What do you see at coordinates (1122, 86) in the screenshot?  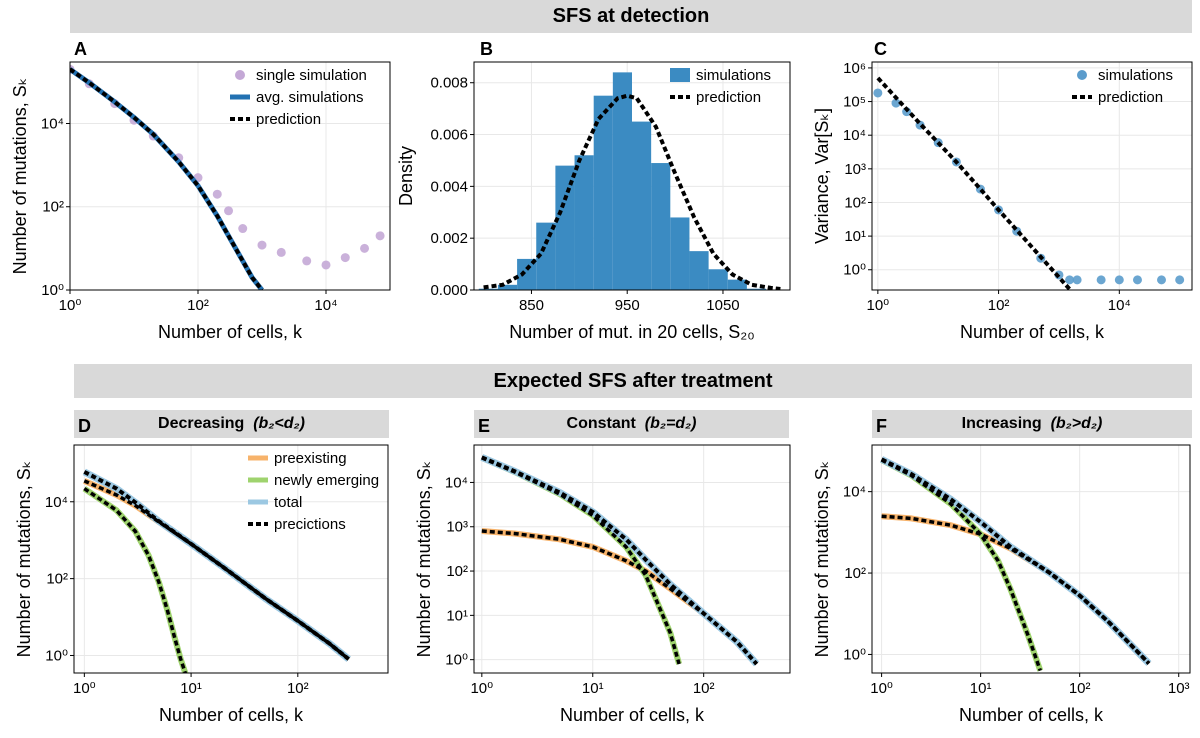 I see `legend: simulations prediction` at bounding box center [1122, 86].